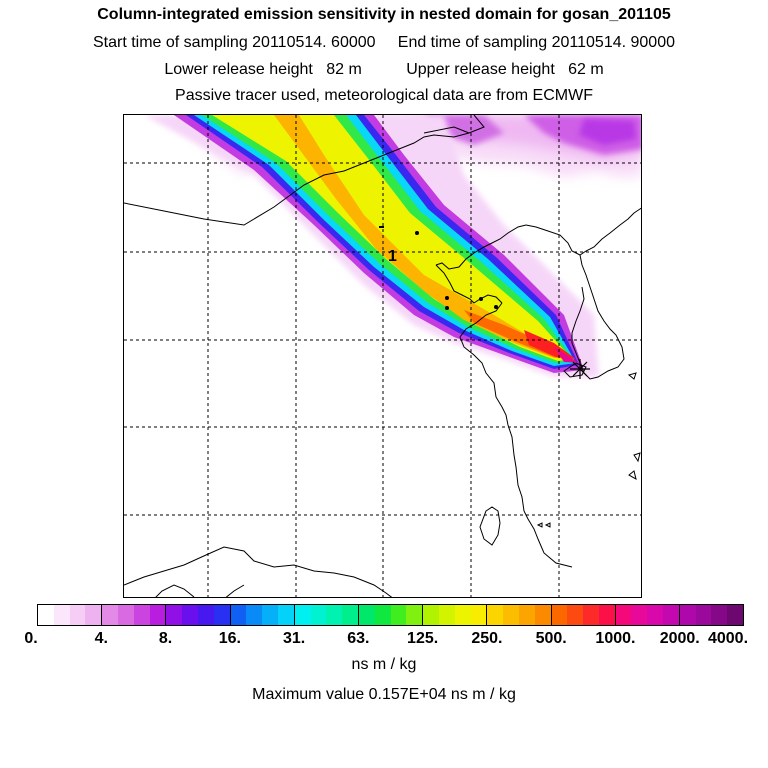 Image resolution: width=768 pixels, height=768 pixels. I want to click on colorbar-tick-label: 8., so click(165, 638).